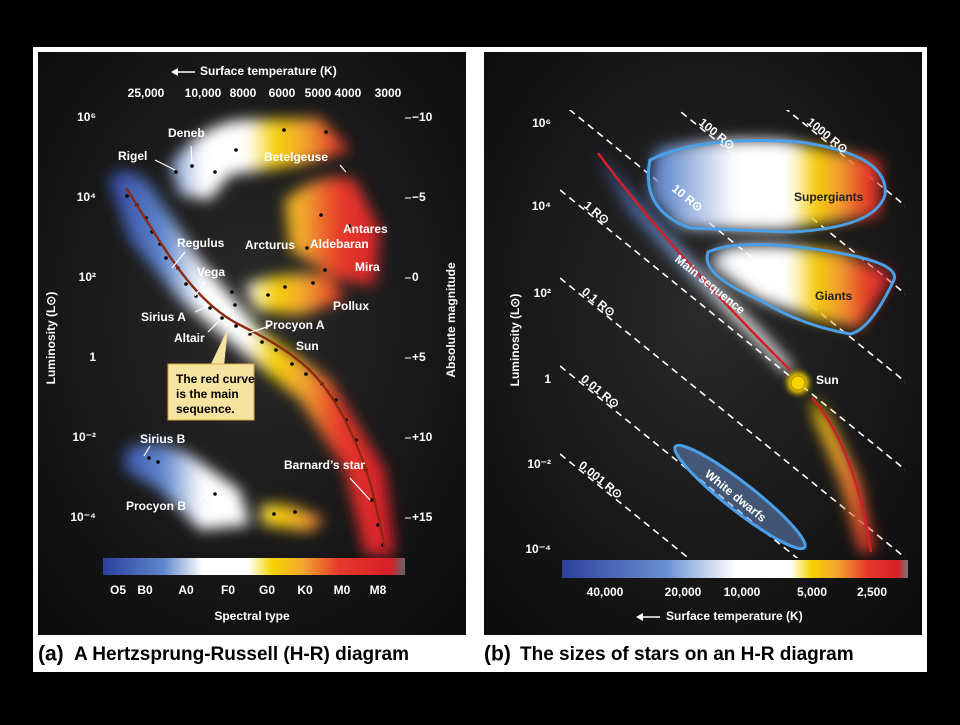 This screenshot has width=960, height=725. I want to click on main-sequence-b-lower, so click(842, 475).